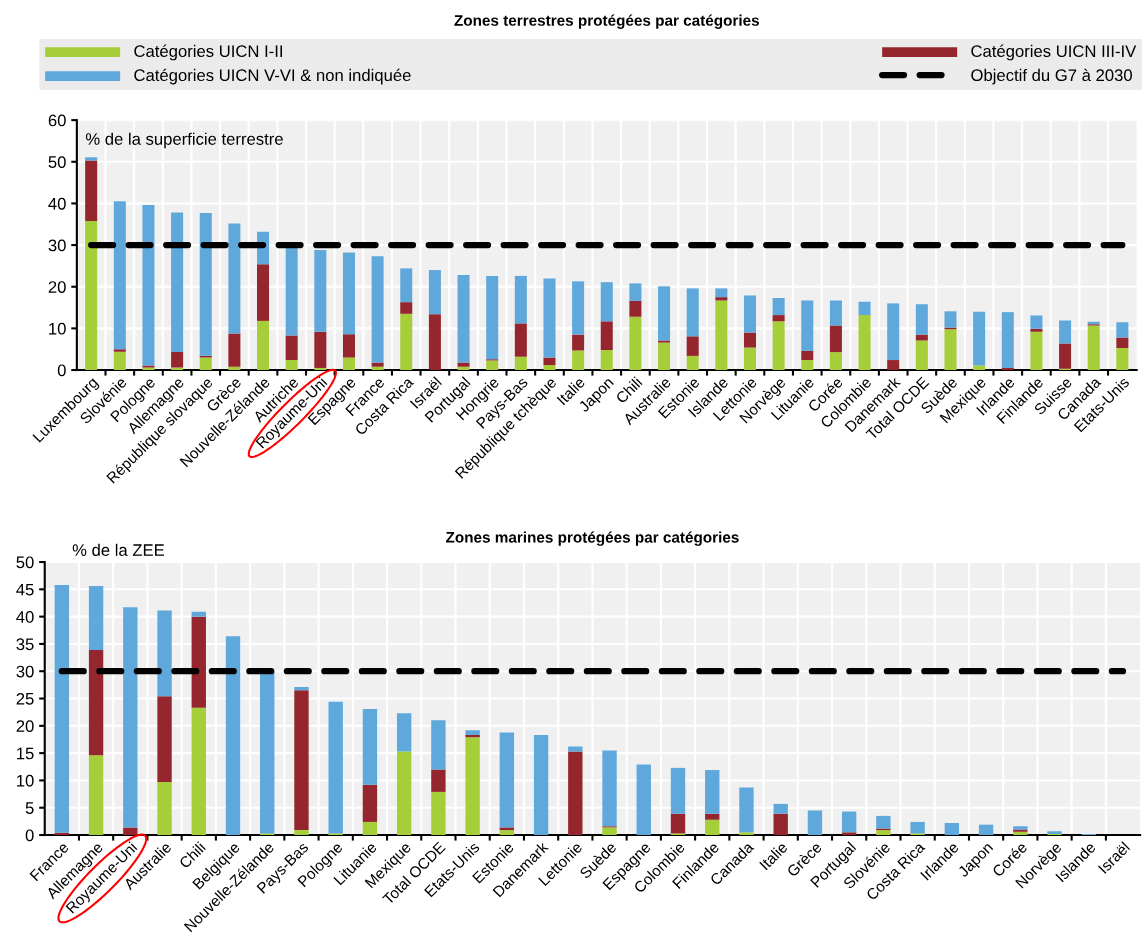  I want to click on legend-label: Catégories UICN III-IV, so click(1054, 52).